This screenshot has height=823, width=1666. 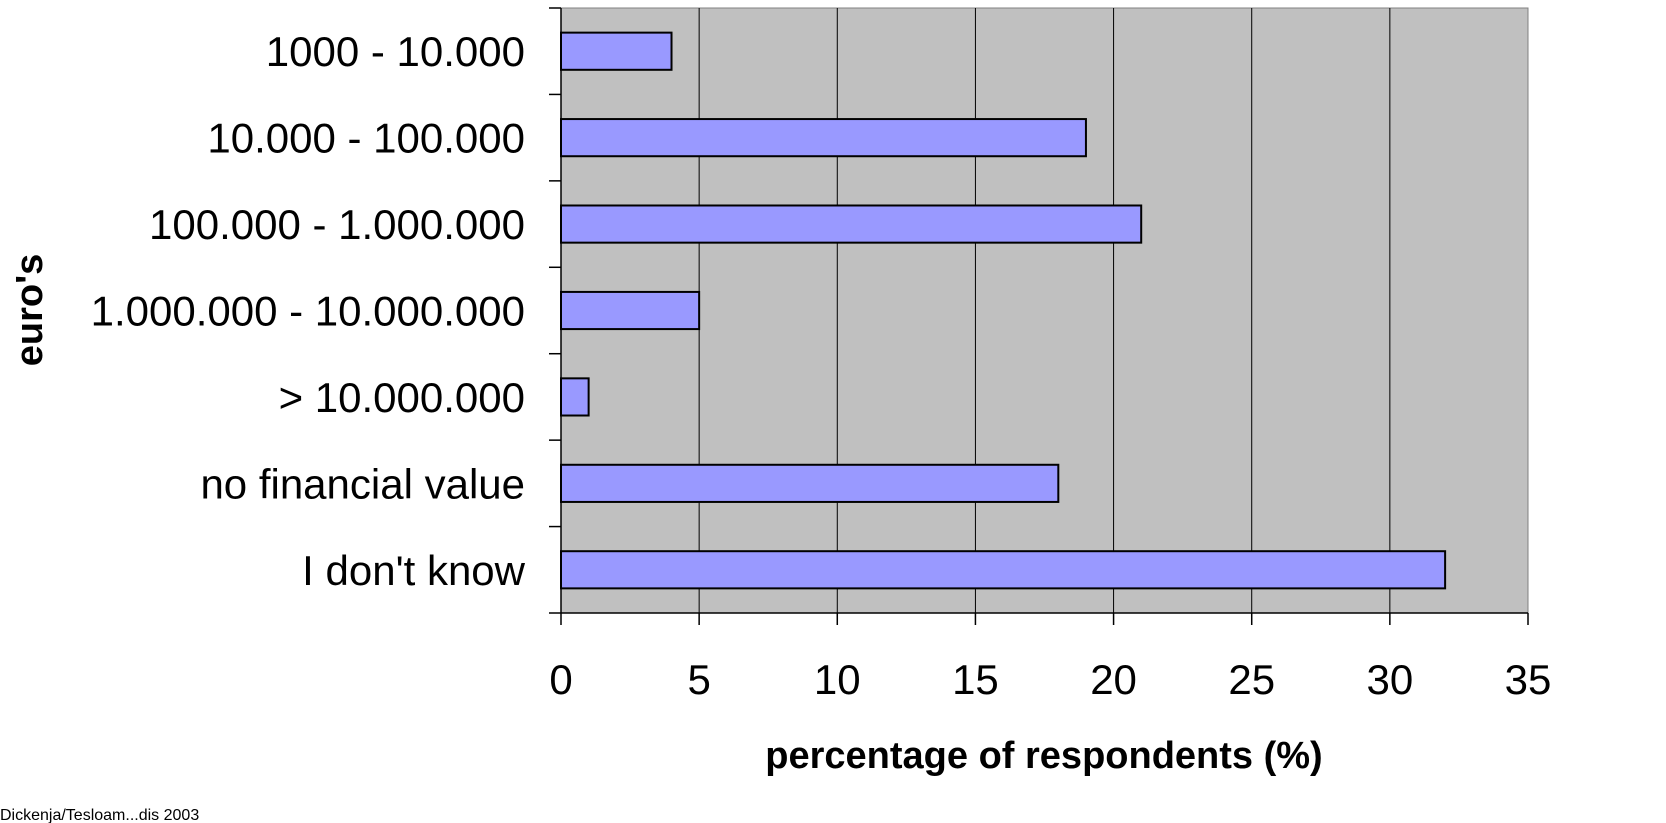 What do you see at coordinates (1251, 679) in the screenshot?
I see `x-tick-label: 25` at bounding box center [1251, 679].